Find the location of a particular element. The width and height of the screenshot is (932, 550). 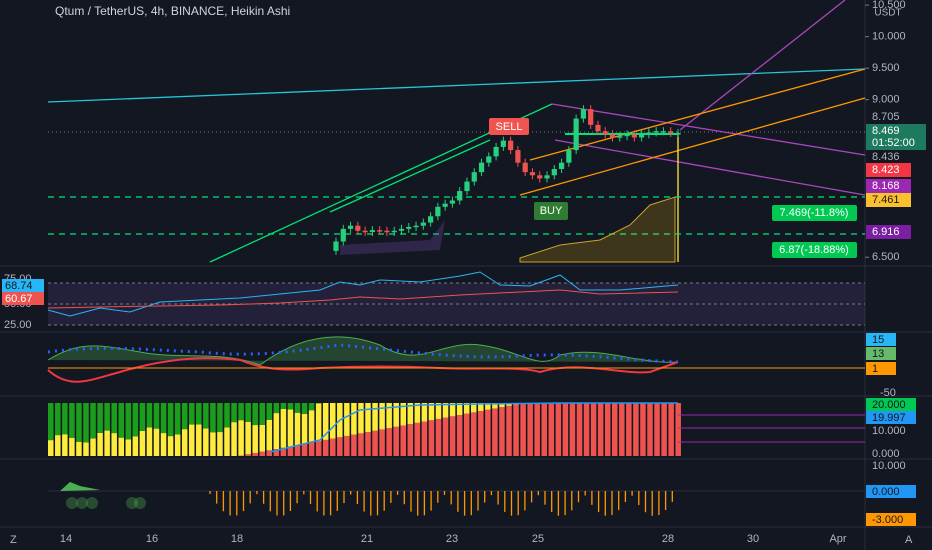

price-tick-label: 9.500 is located at coordinates (886, 68).